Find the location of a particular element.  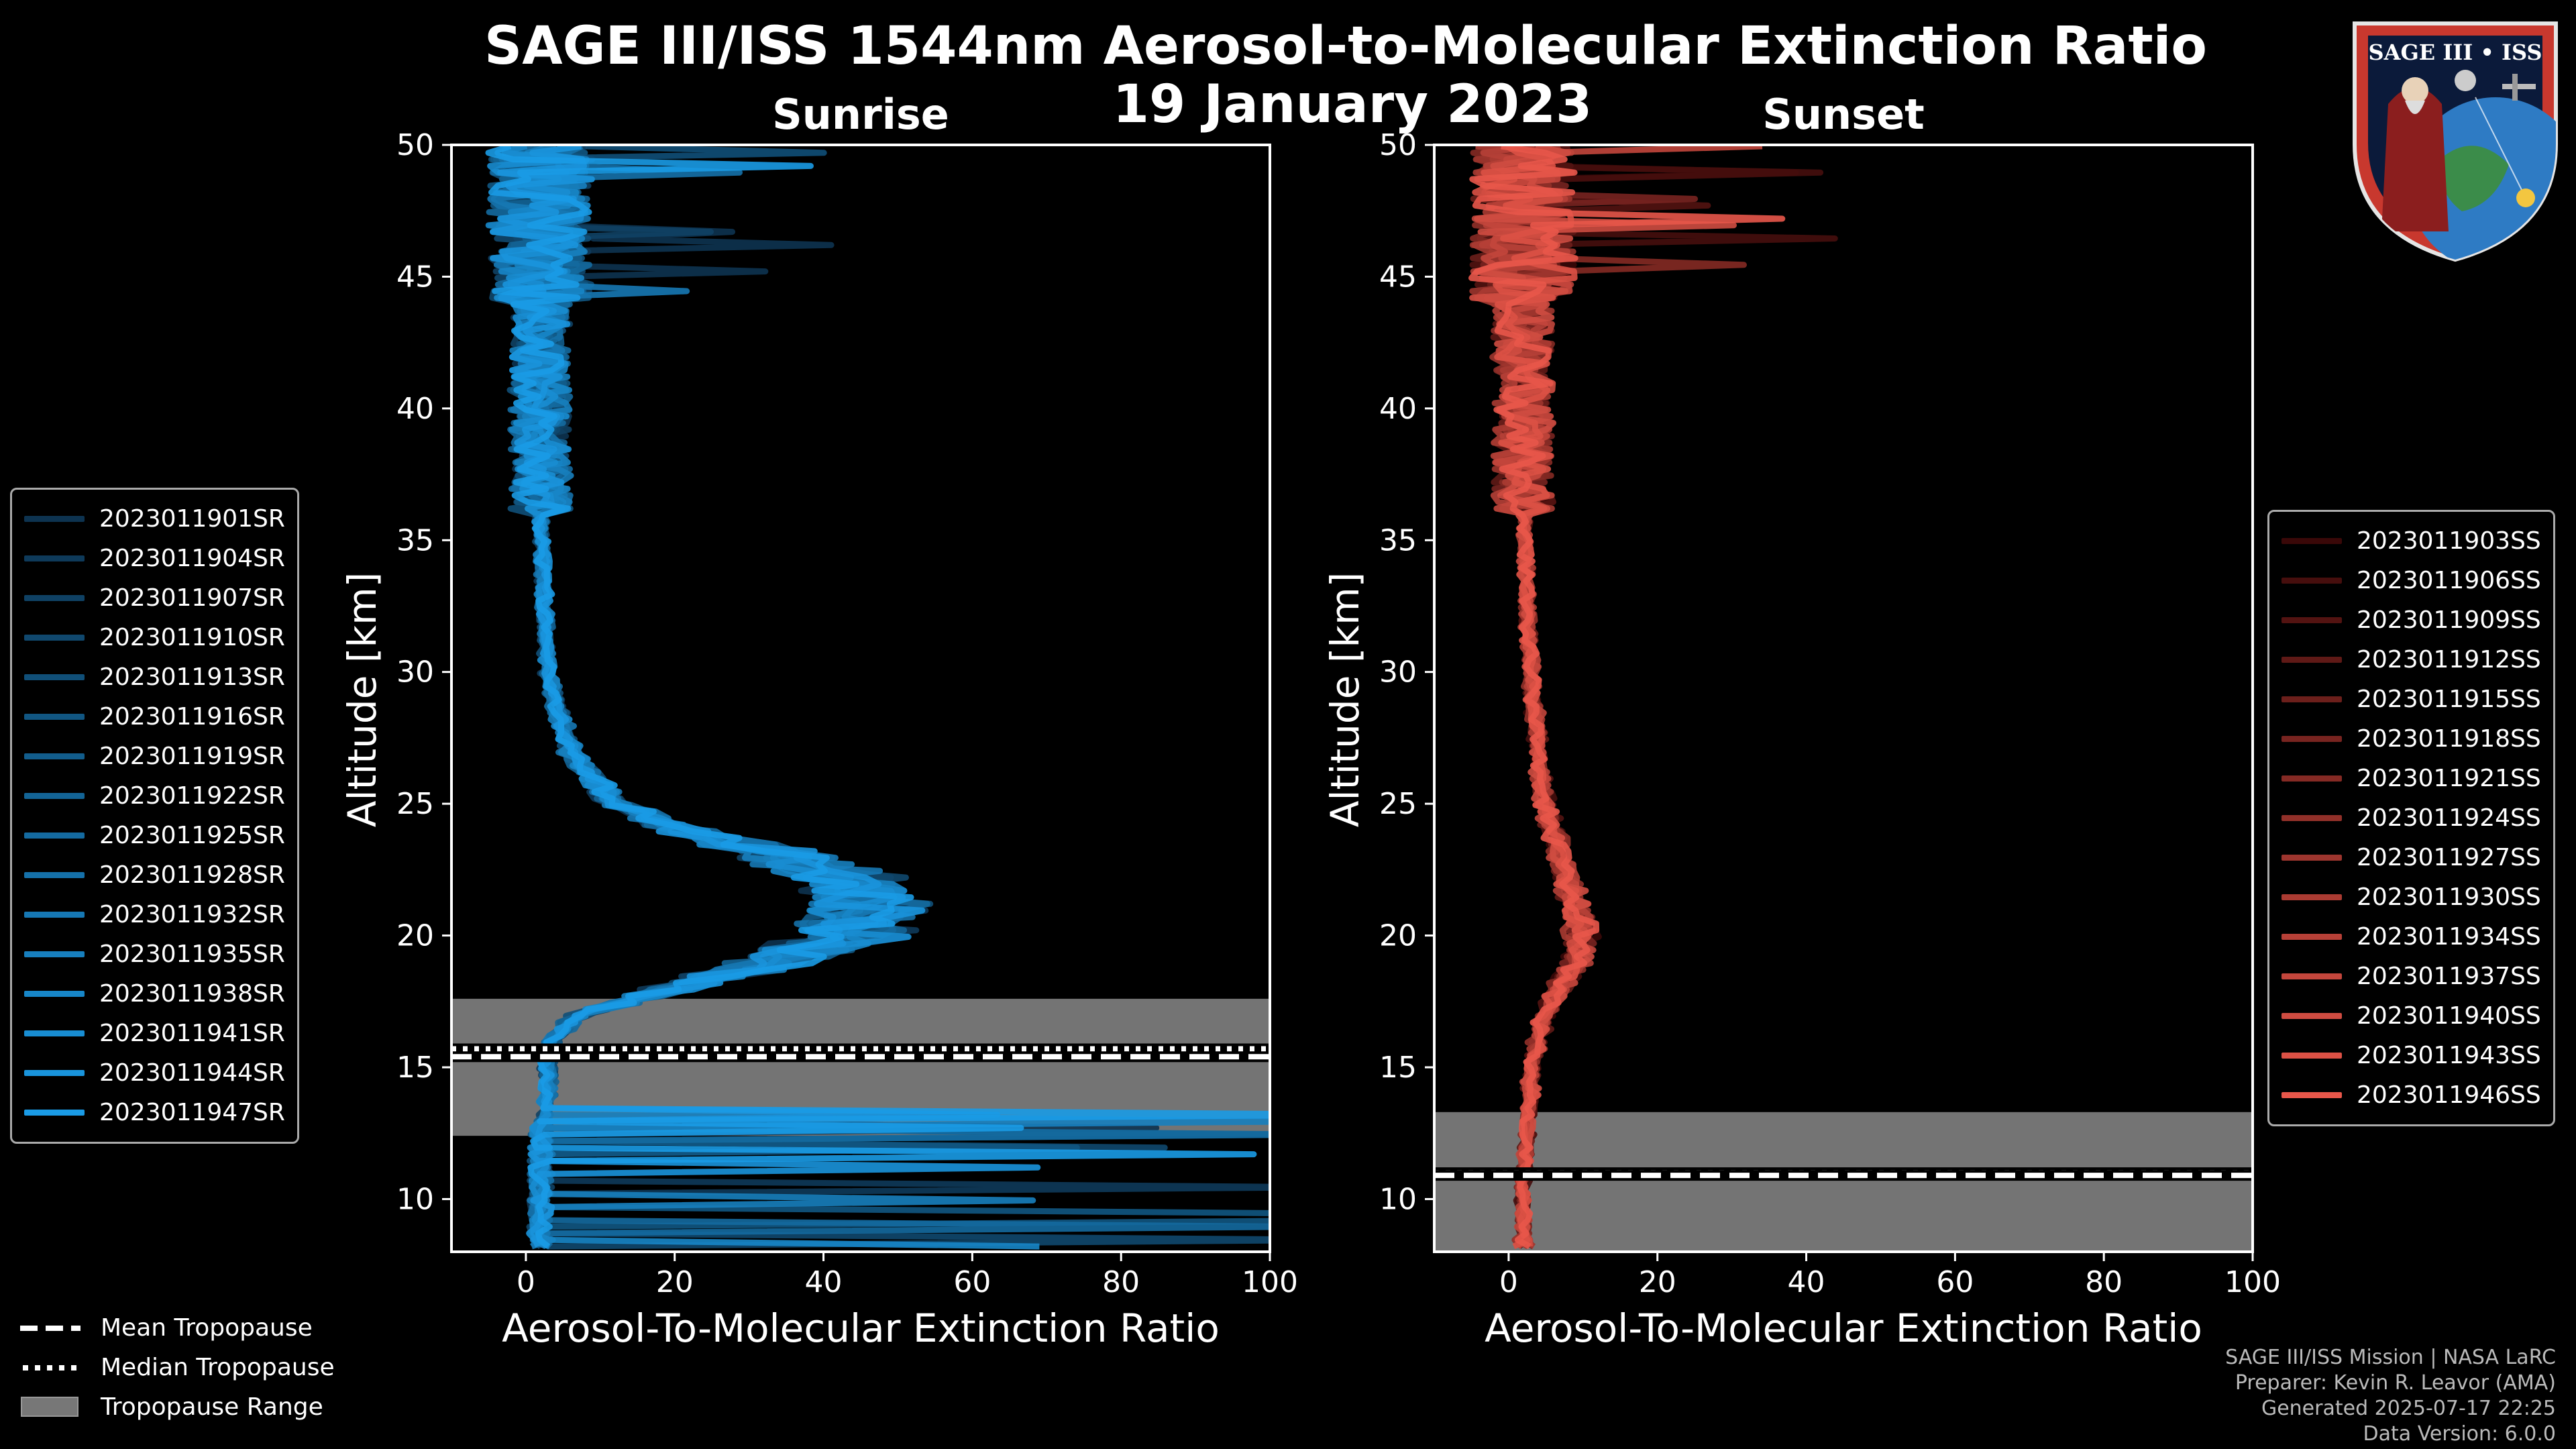

legend-item: 2023011924SS is located at coordinates (2411, 818).